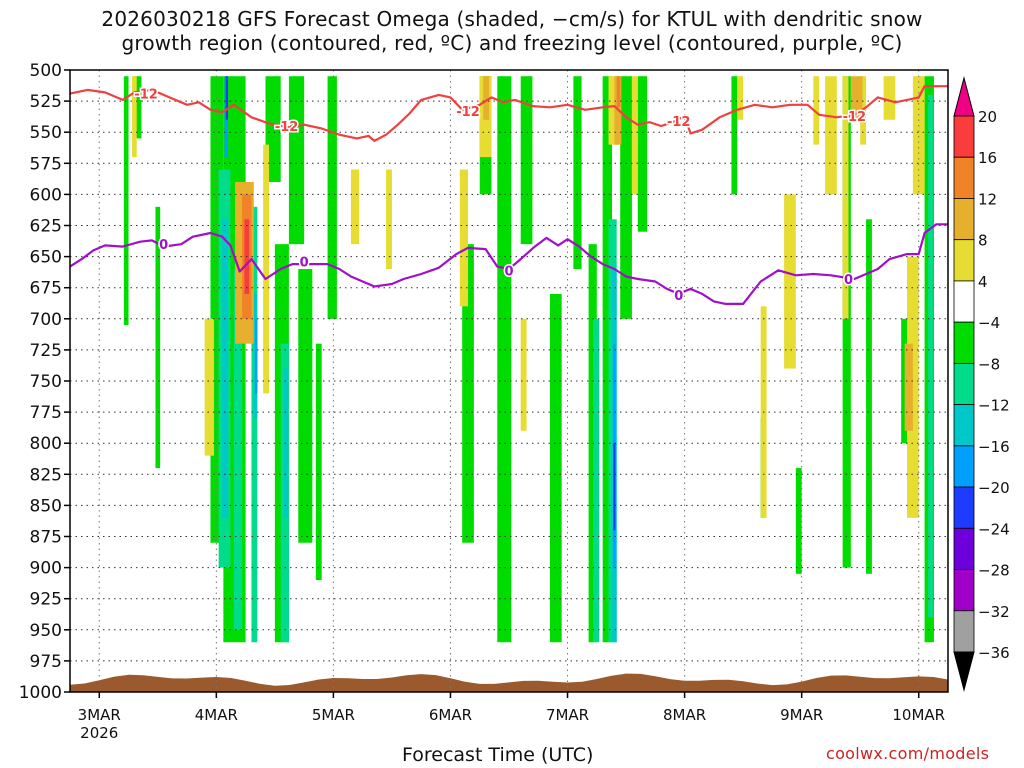 This screenshot has height=768, width=1024. I want to click on terrain-band, so click(509, 682).